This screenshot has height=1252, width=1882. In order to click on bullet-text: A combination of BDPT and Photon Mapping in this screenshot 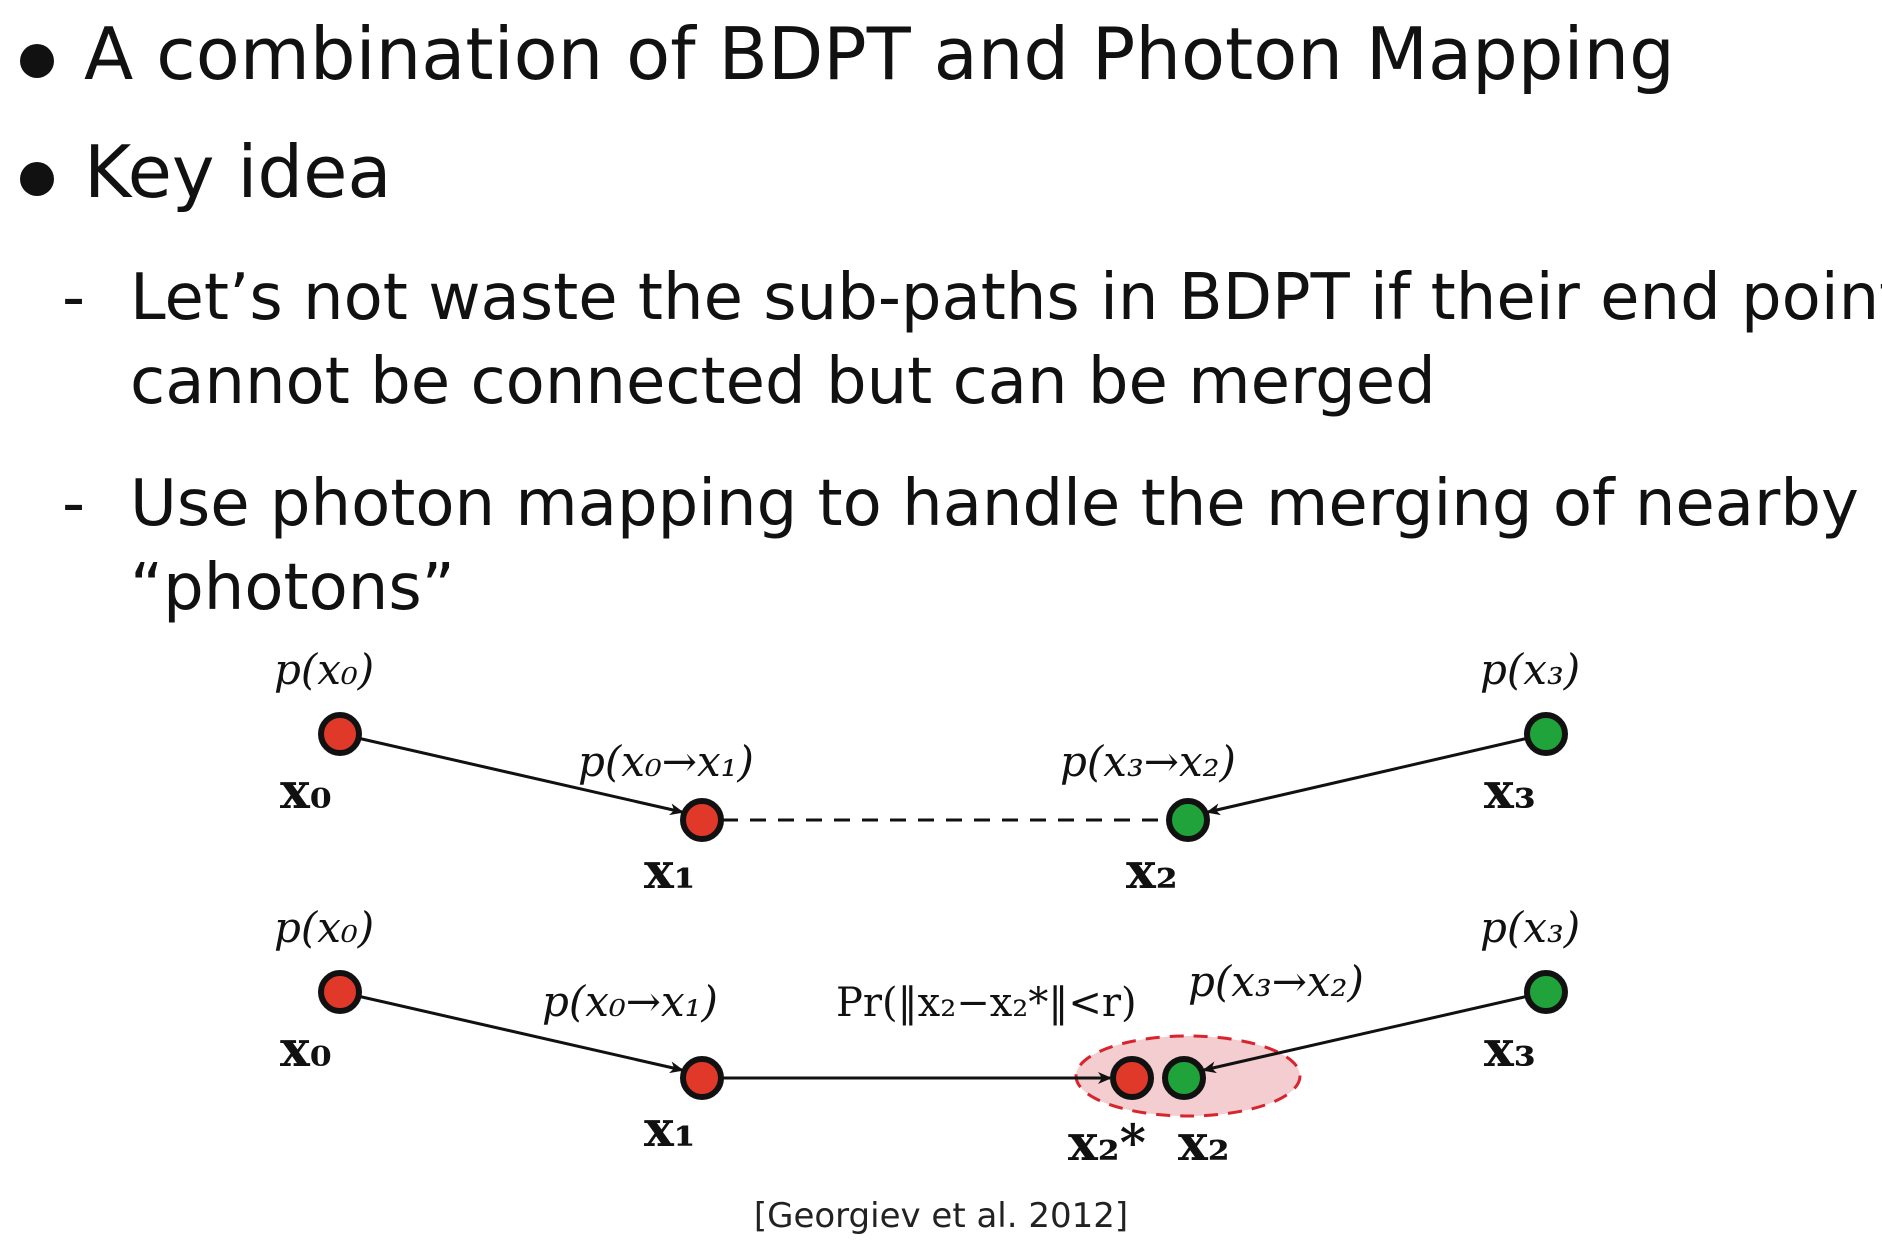, I will do `click(879, 54)`.